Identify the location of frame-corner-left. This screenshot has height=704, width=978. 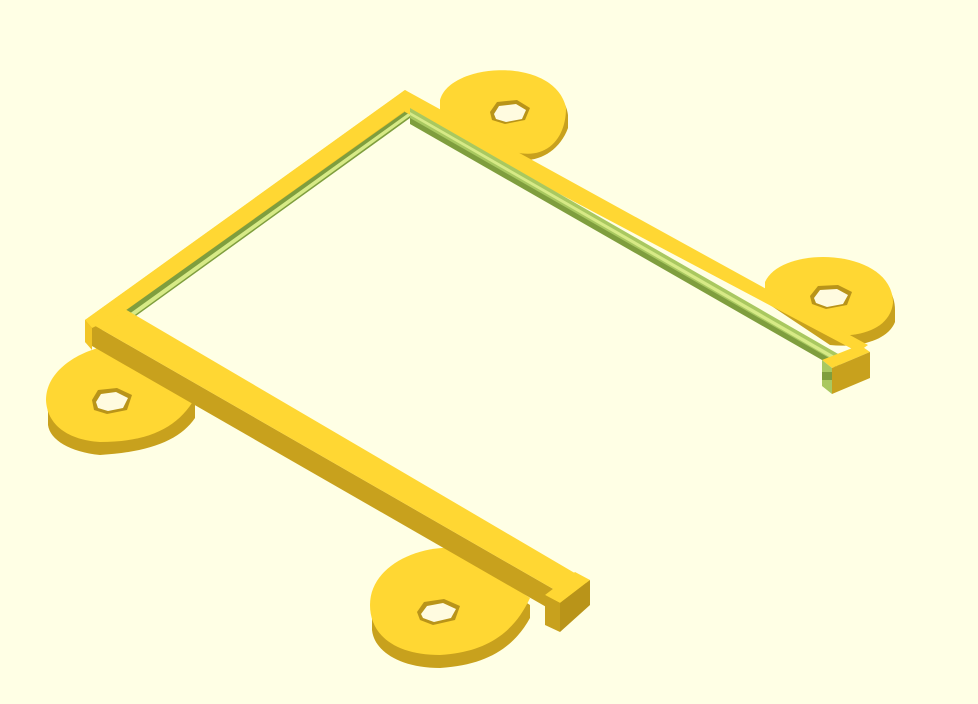
(105, 327).